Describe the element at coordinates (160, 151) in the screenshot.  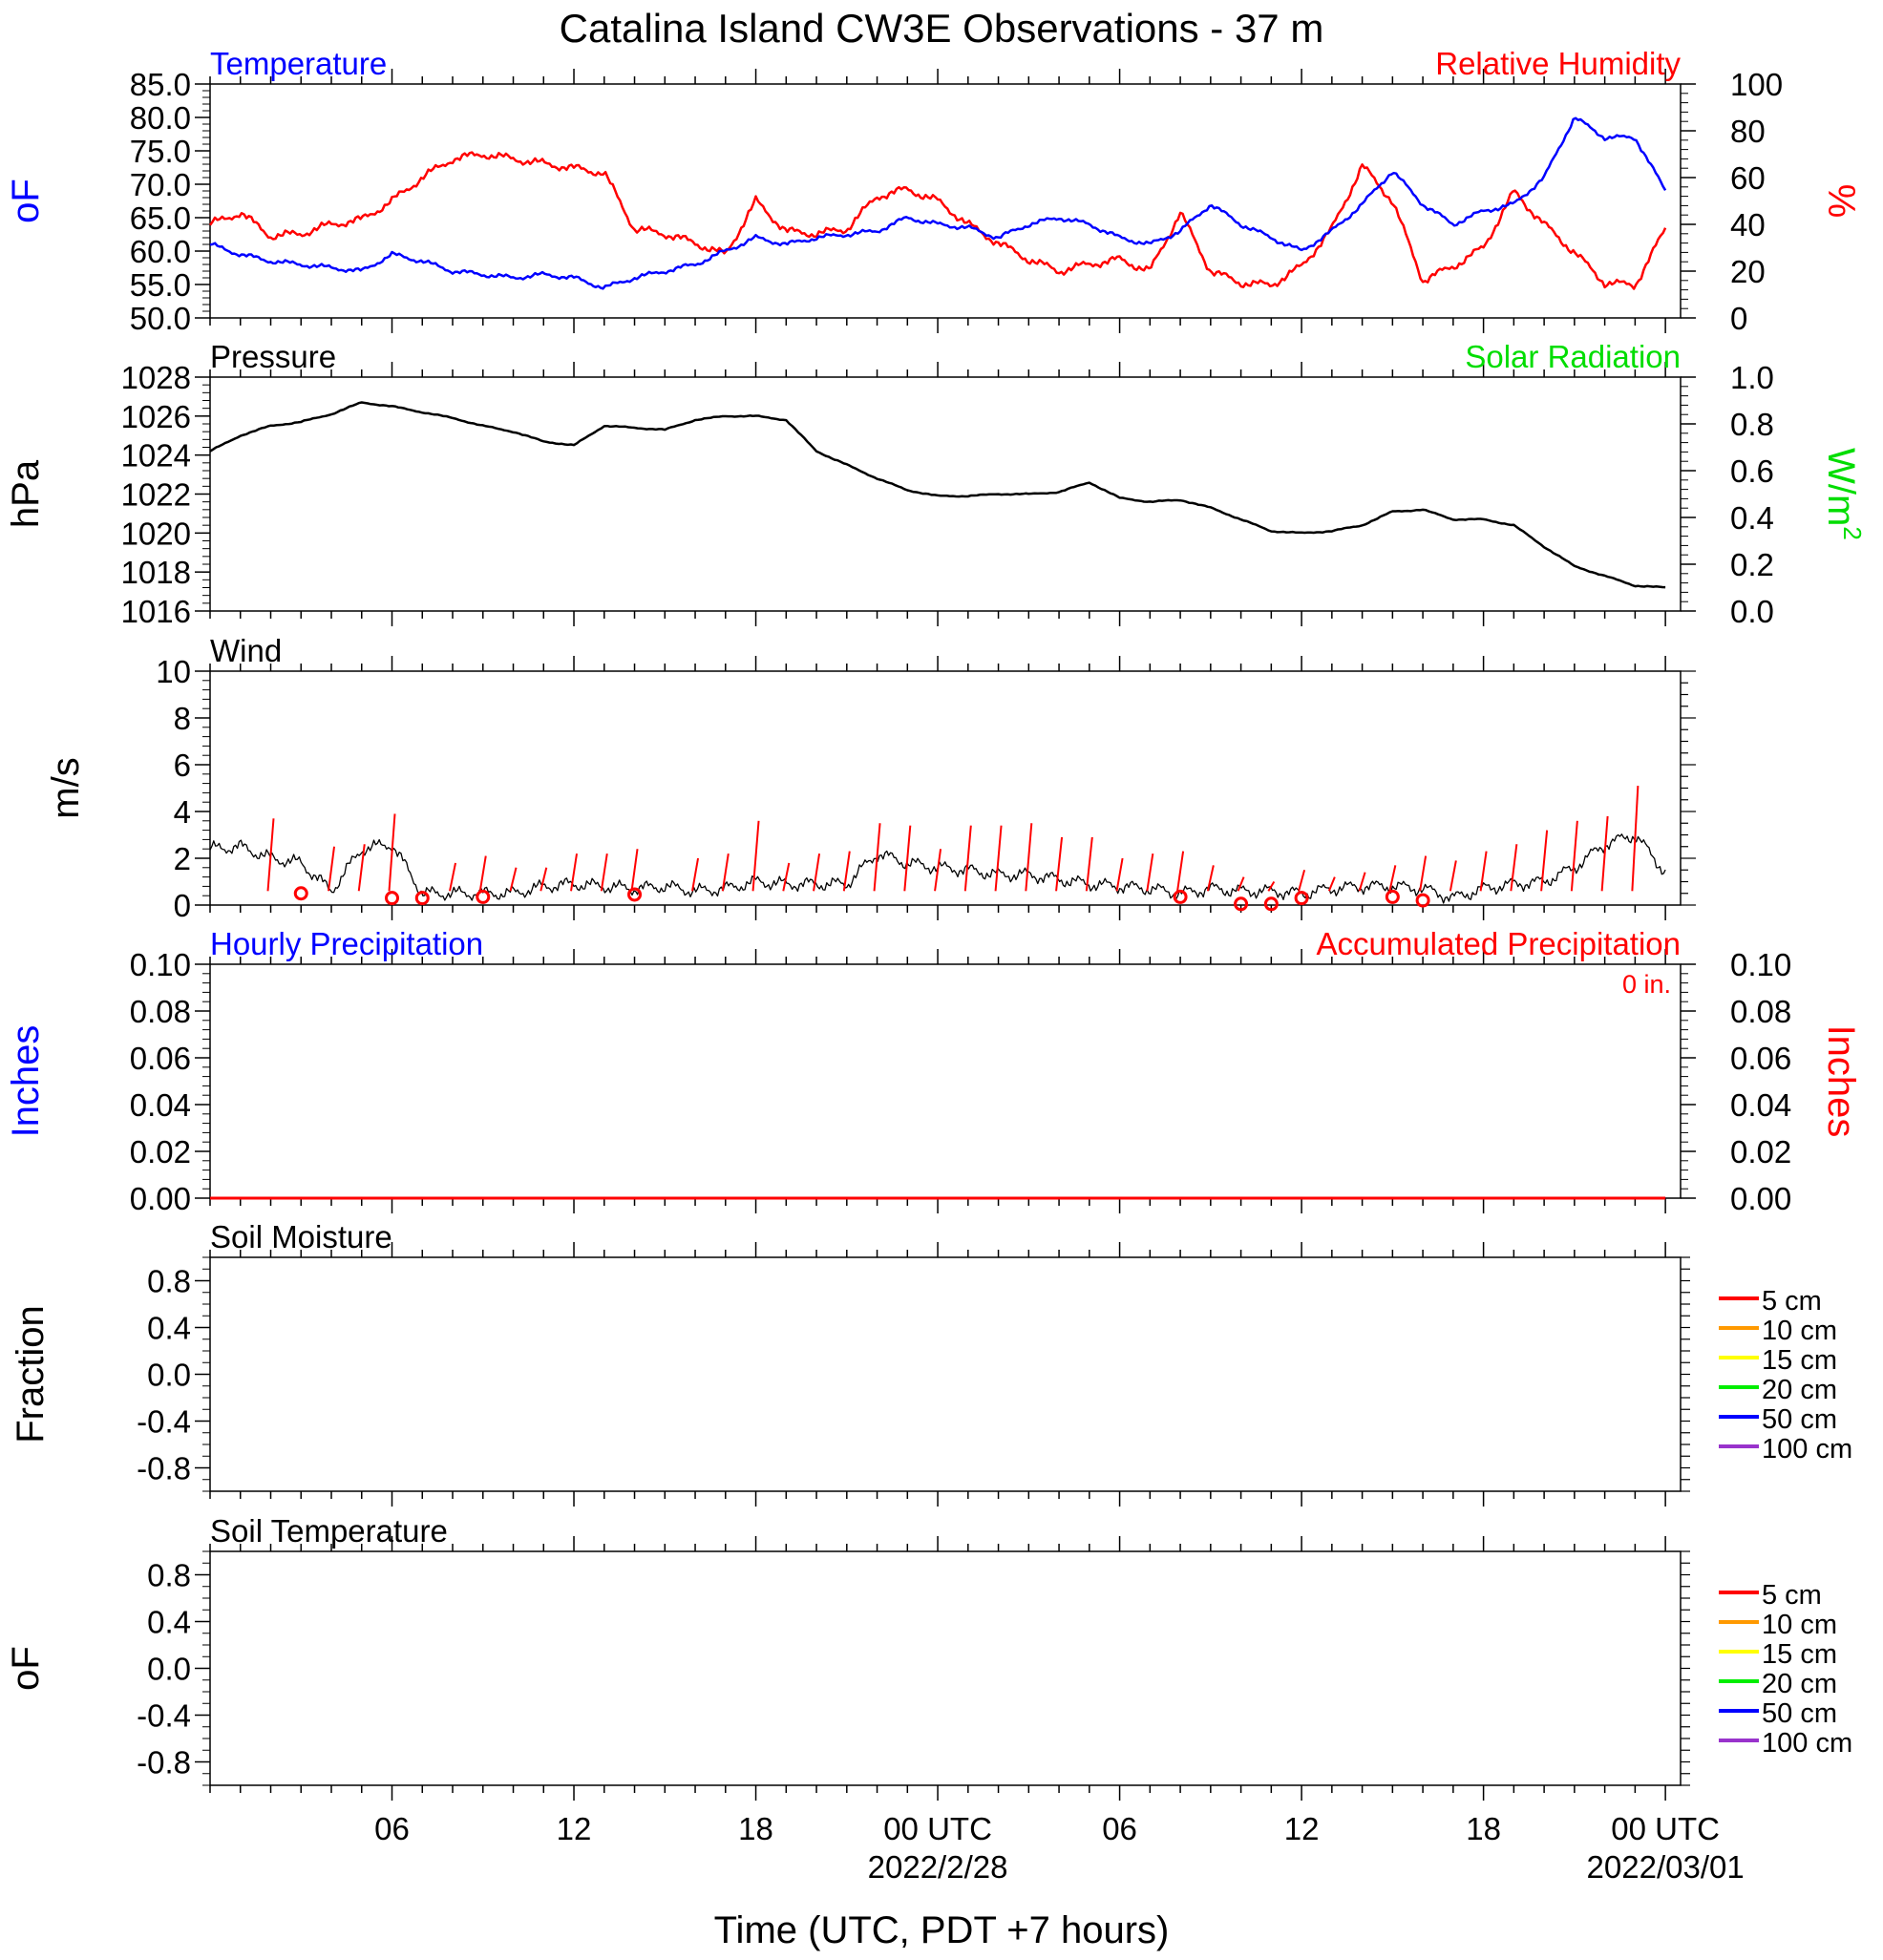
I see `y-tick-label: 75.0` at that location.